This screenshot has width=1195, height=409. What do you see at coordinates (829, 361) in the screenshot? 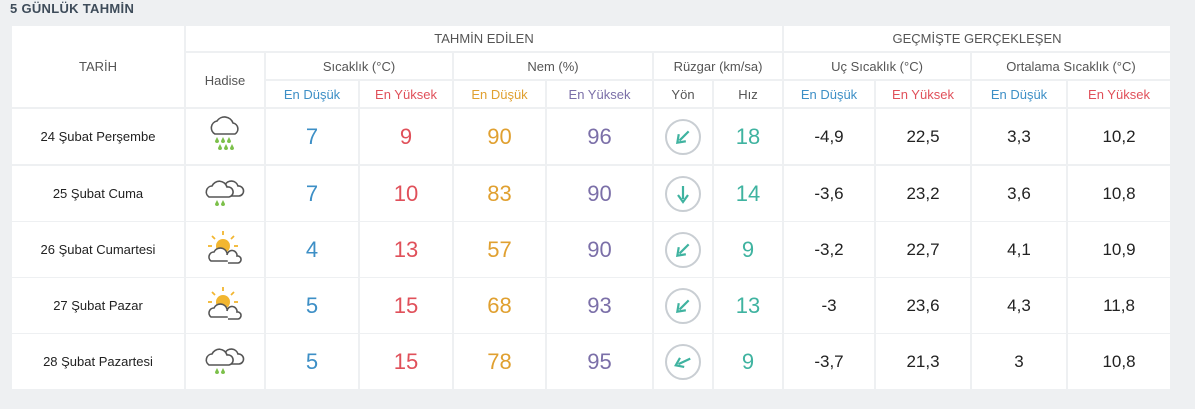
I see `extreme-min-cell: -3,7` at bounding box center [829, 361].